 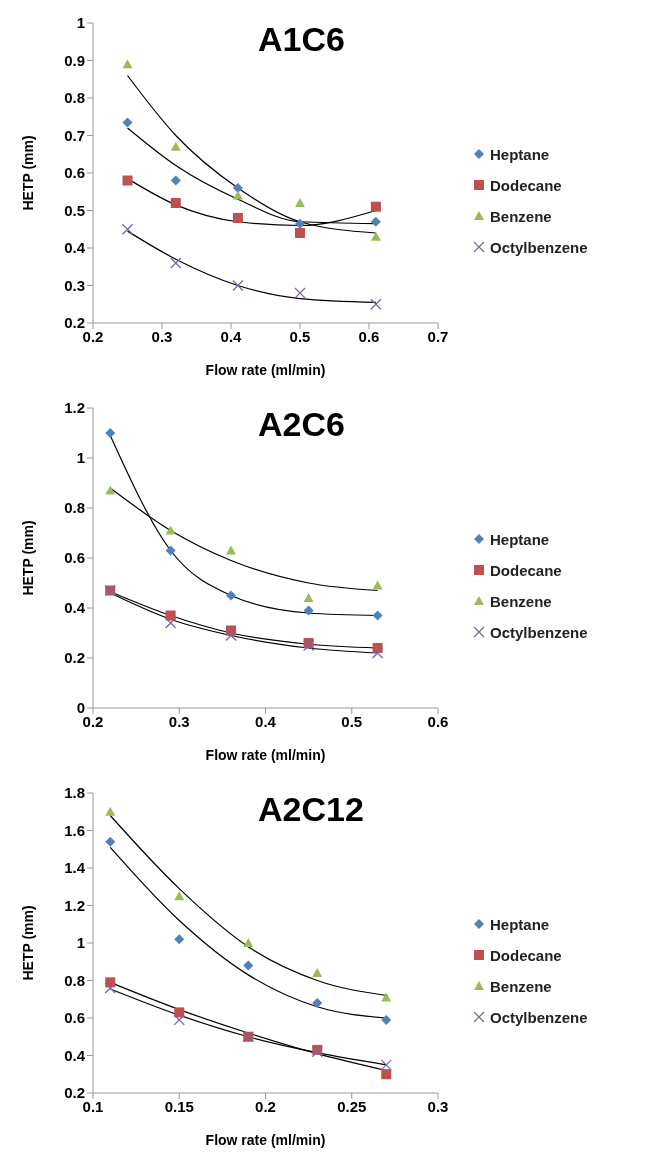 I want to click on y-tick-label: 0.9, so click(x=74, y=60).